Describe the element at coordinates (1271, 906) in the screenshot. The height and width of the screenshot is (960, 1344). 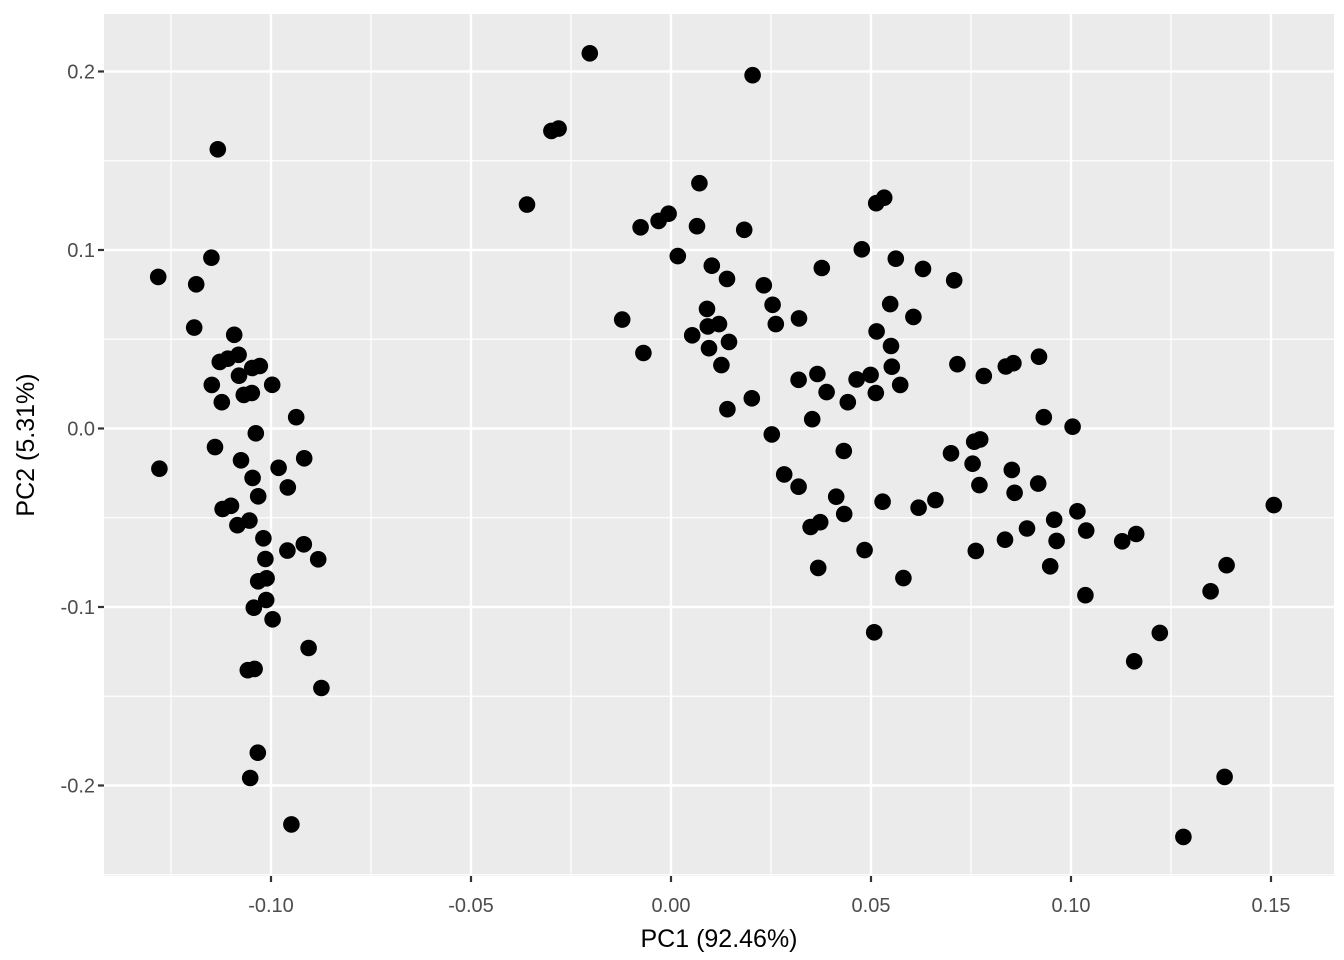
I see `x-axis-tick-label: 0.15` at that location.